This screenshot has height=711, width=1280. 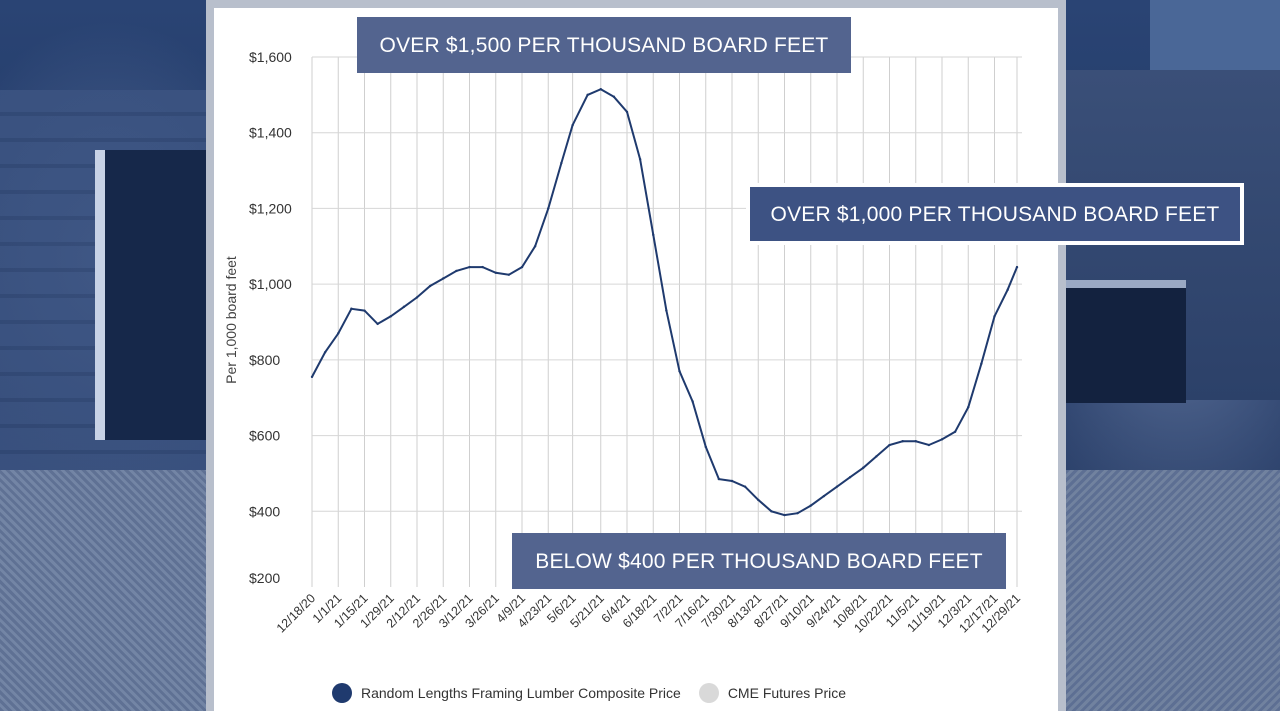 I want to click on y-tick-label: $800, so click(x=264, y=360).